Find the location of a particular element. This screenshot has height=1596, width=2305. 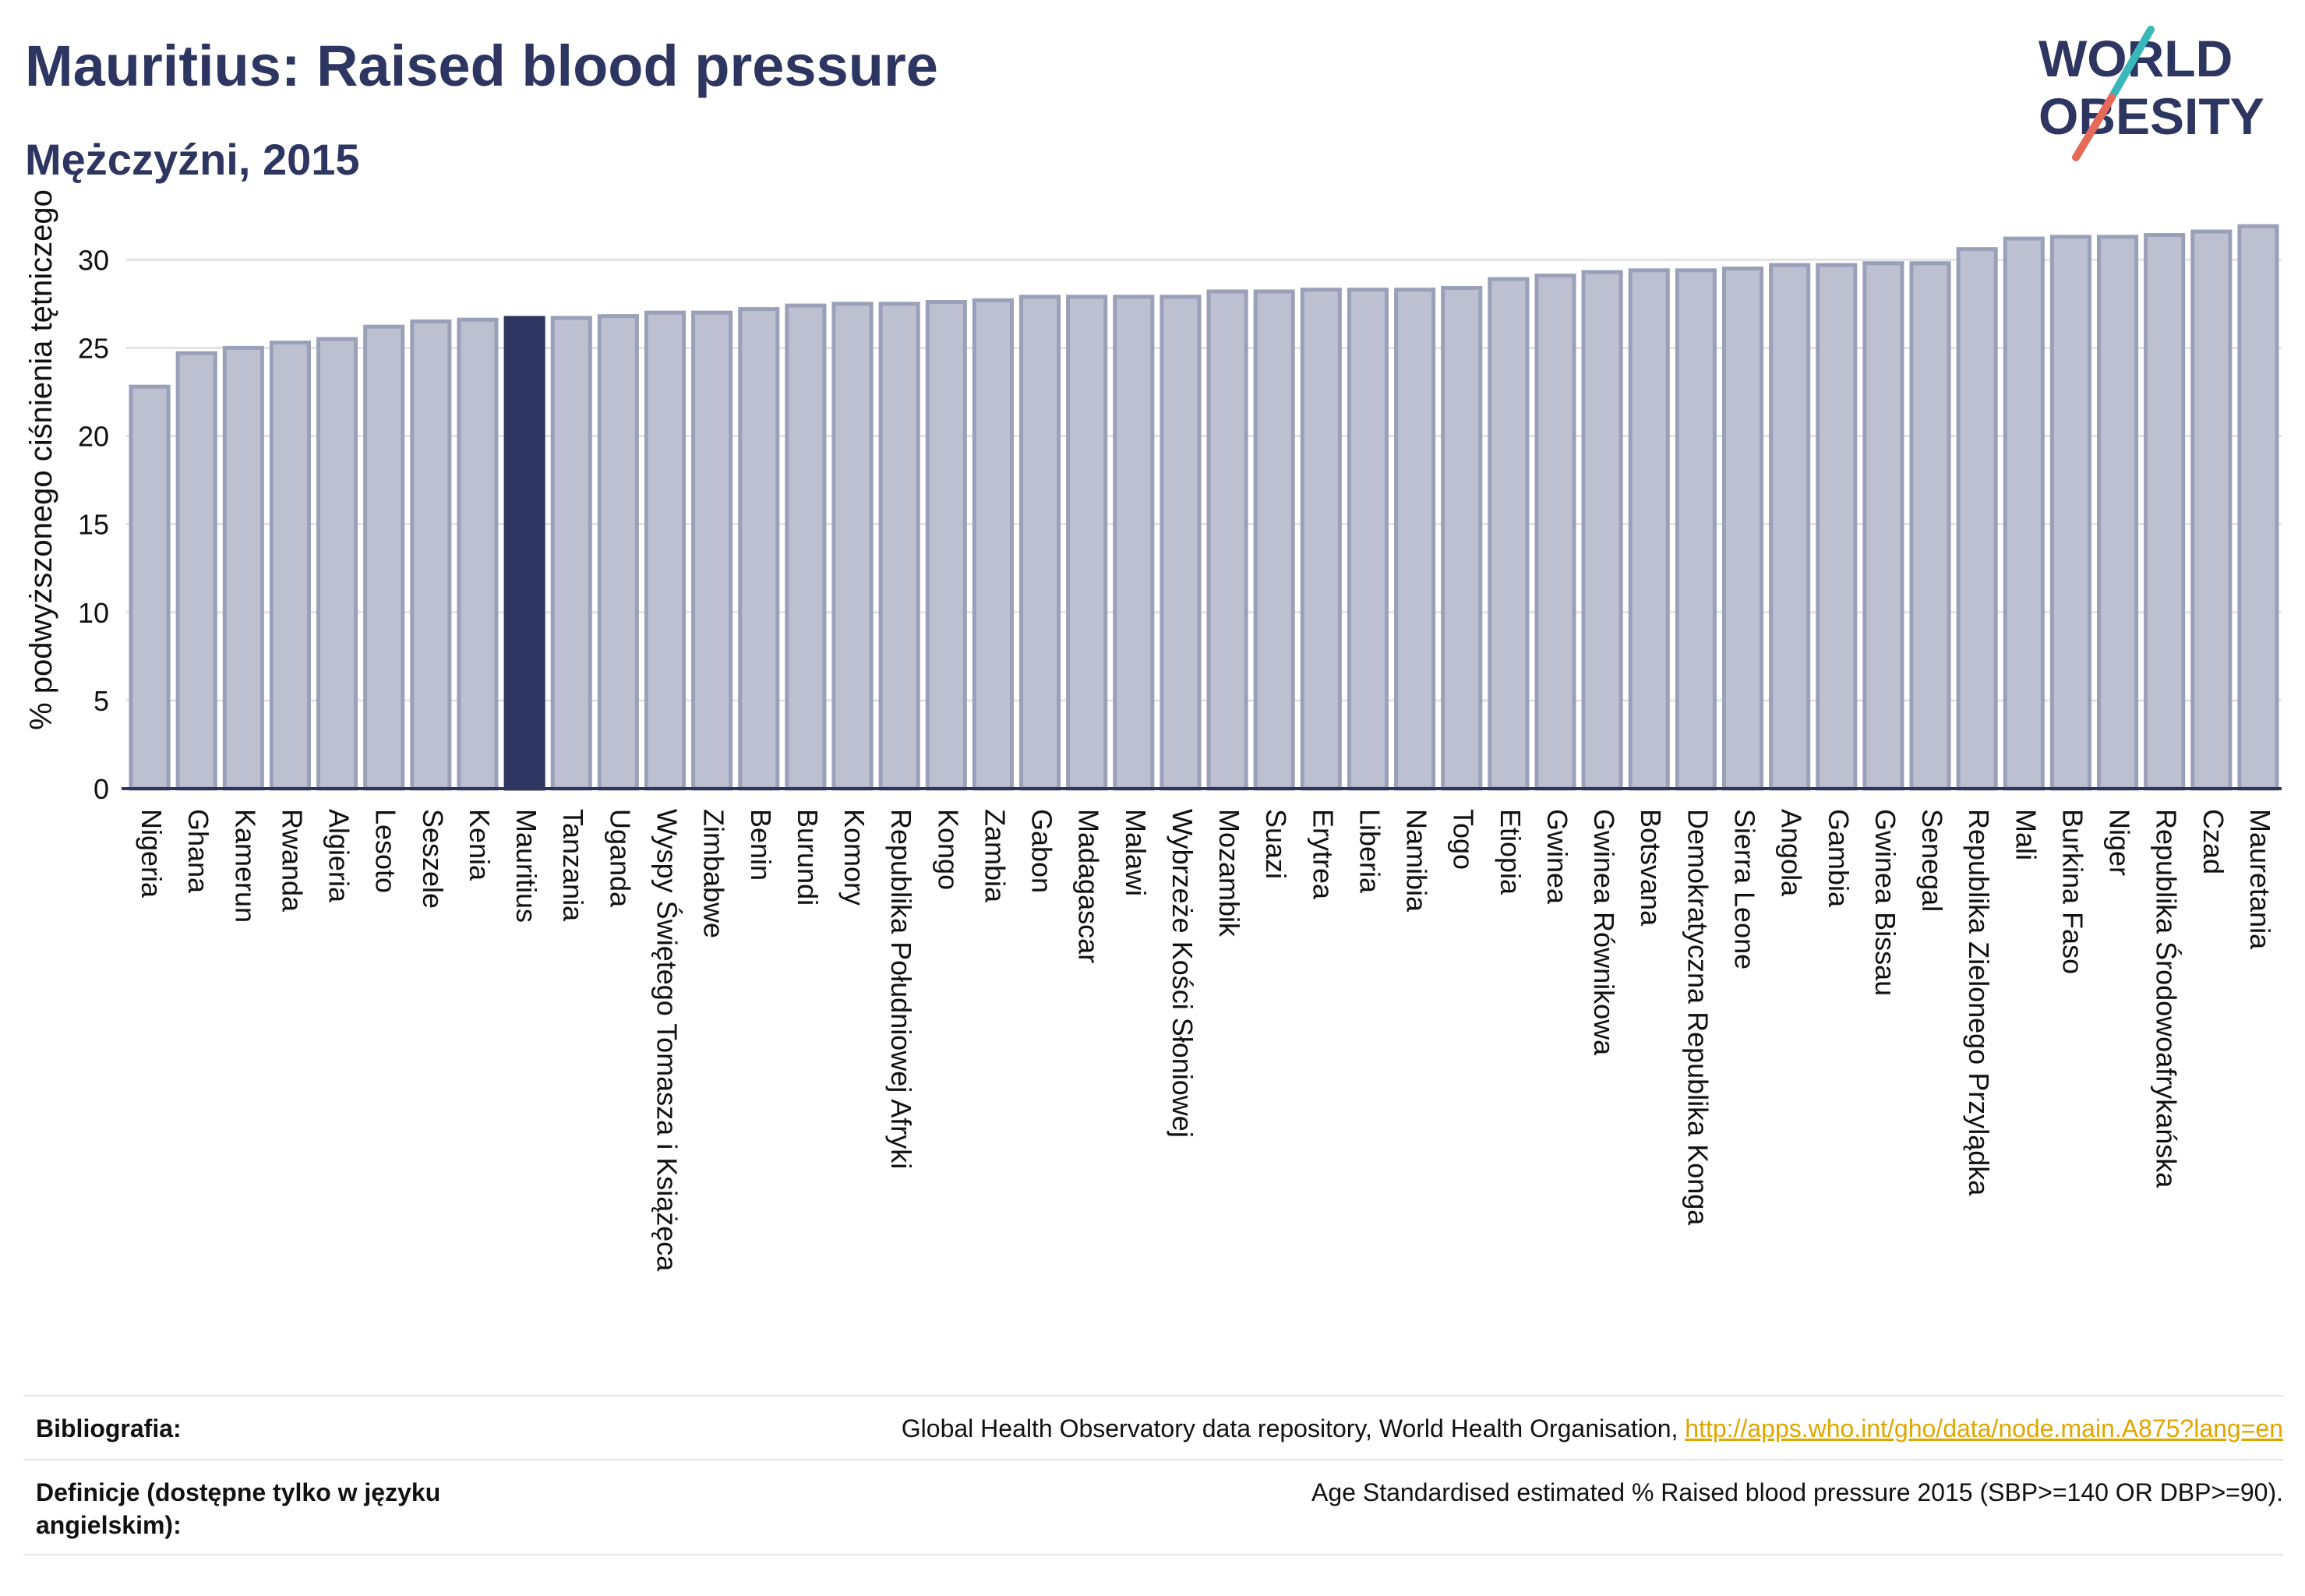

bibliography-label: Bibliografia: is located at coordinates (109, 1428).